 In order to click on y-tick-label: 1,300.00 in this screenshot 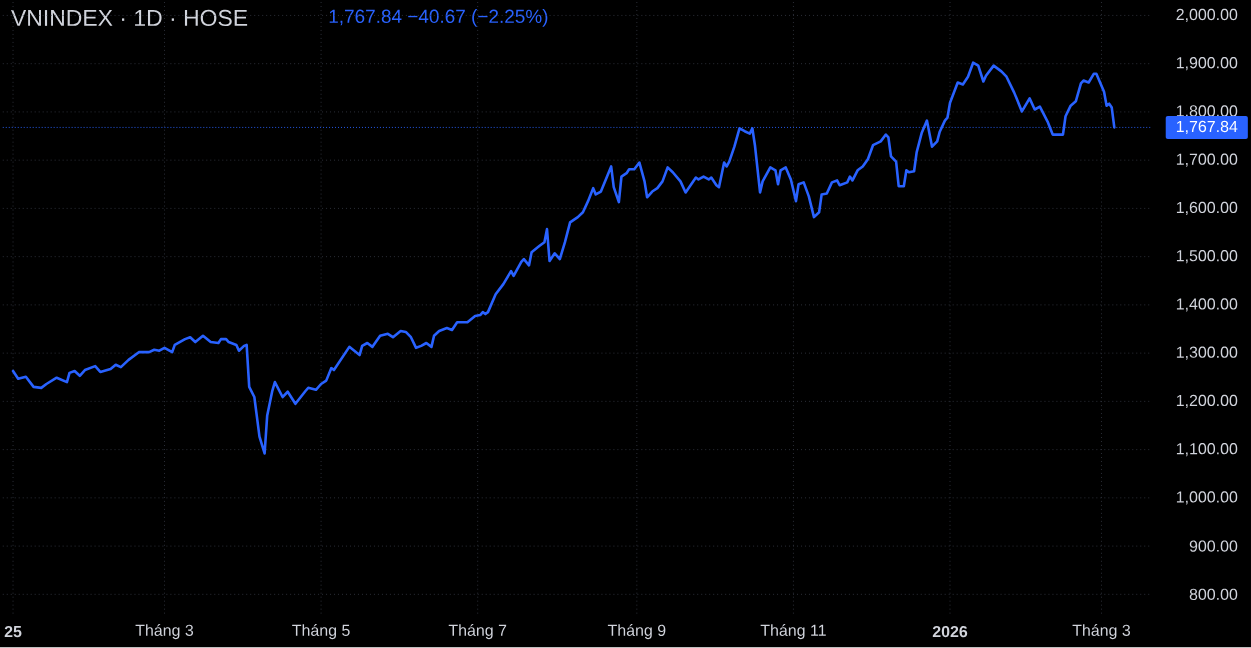, I will do `click(1207, 353)`.